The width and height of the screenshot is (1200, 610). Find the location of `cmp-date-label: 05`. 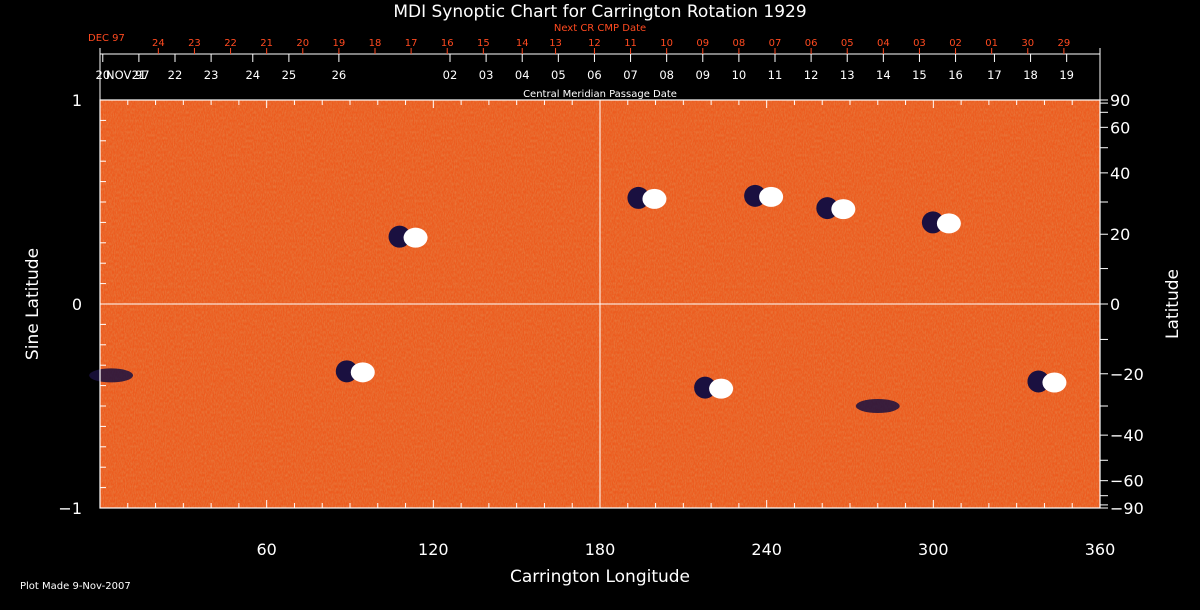

cmp-date-label: 05 is located at coordinates (558, 75).